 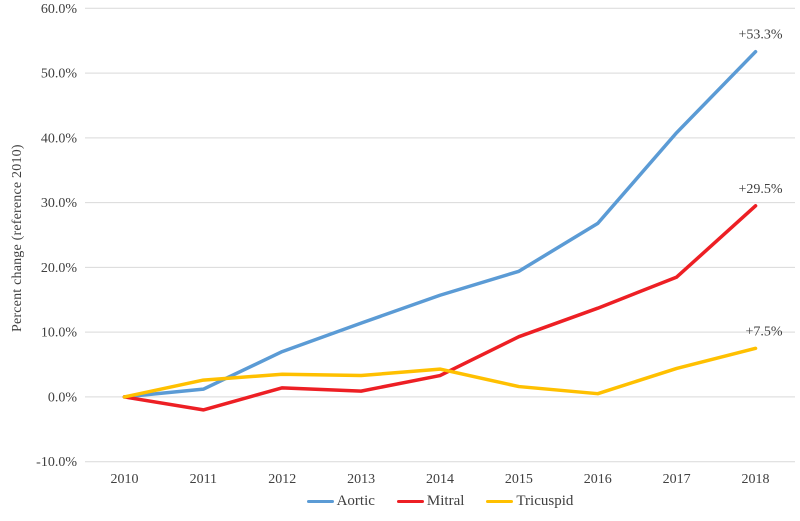 What do you see at coordinates (63, 397) in the screenshot?
I see `y-axis-tick-label: 0.0%` at bounding box center [63, 397].